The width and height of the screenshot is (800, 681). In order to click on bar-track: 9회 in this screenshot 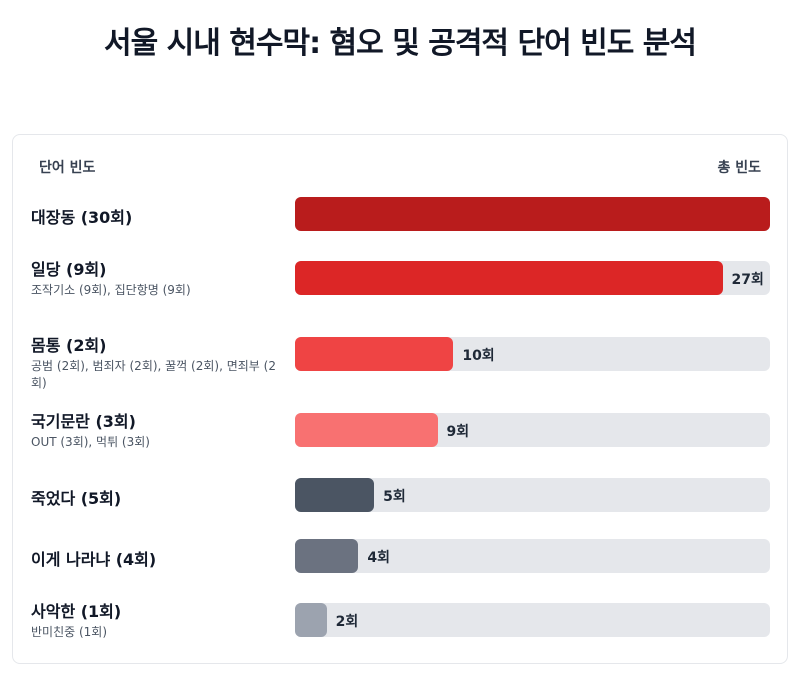, I will do `click(532, 430)`.